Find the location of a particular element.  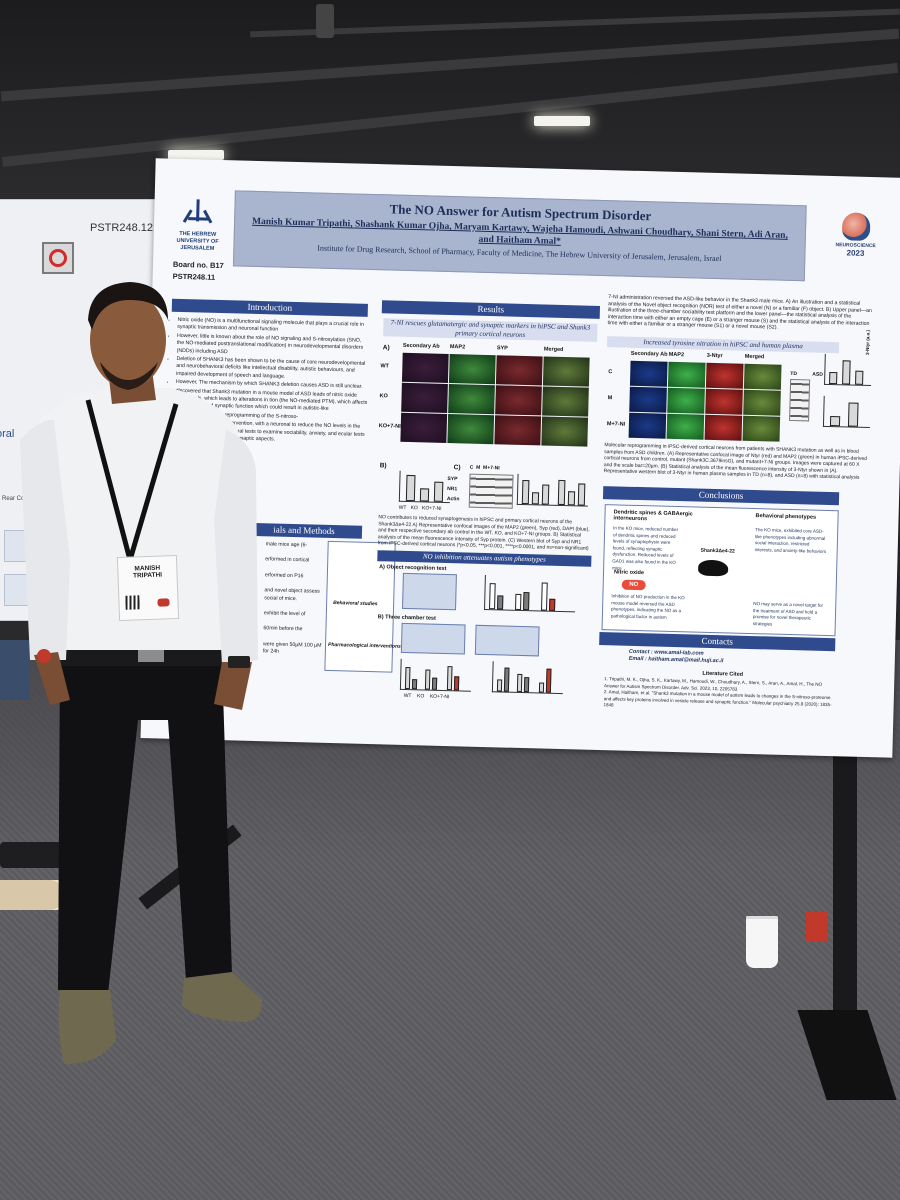

conference-logo: NEUROSCIENCE 2023 is located at coordinates (855, 235).